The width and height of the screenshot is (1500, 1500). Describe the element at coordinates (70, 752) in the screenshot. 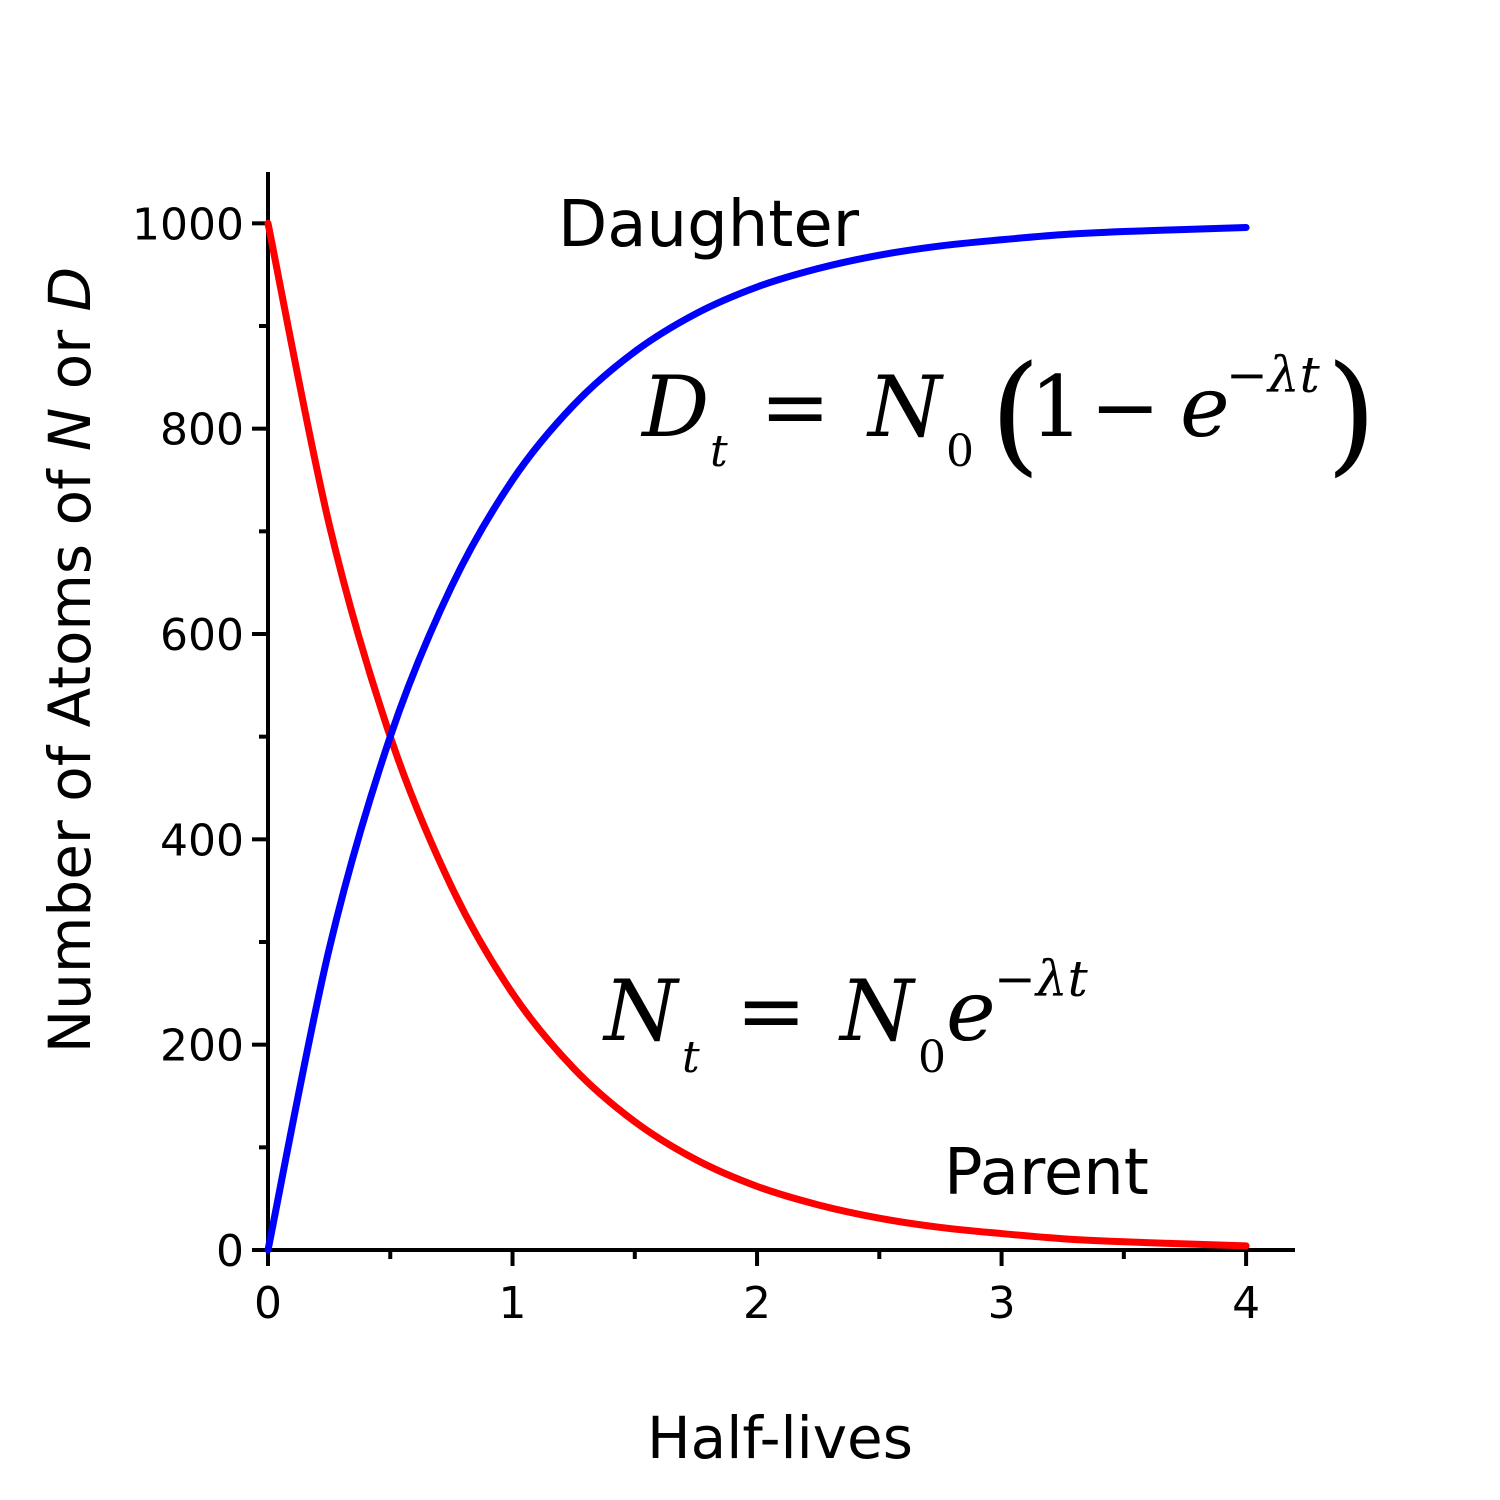

I see `y-axis-title-part-1: Number of Atoms of` at that location.